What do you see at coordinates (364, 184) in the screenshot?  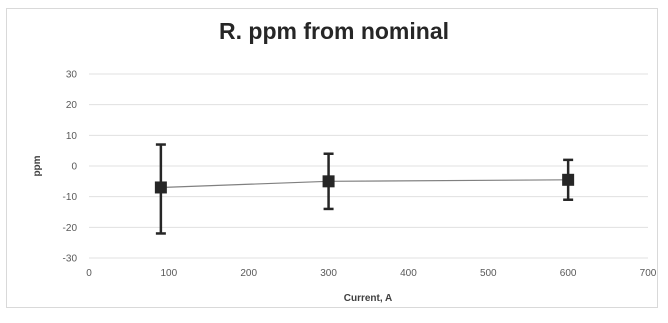 I see `series-line` at bounding box center [364, 184].